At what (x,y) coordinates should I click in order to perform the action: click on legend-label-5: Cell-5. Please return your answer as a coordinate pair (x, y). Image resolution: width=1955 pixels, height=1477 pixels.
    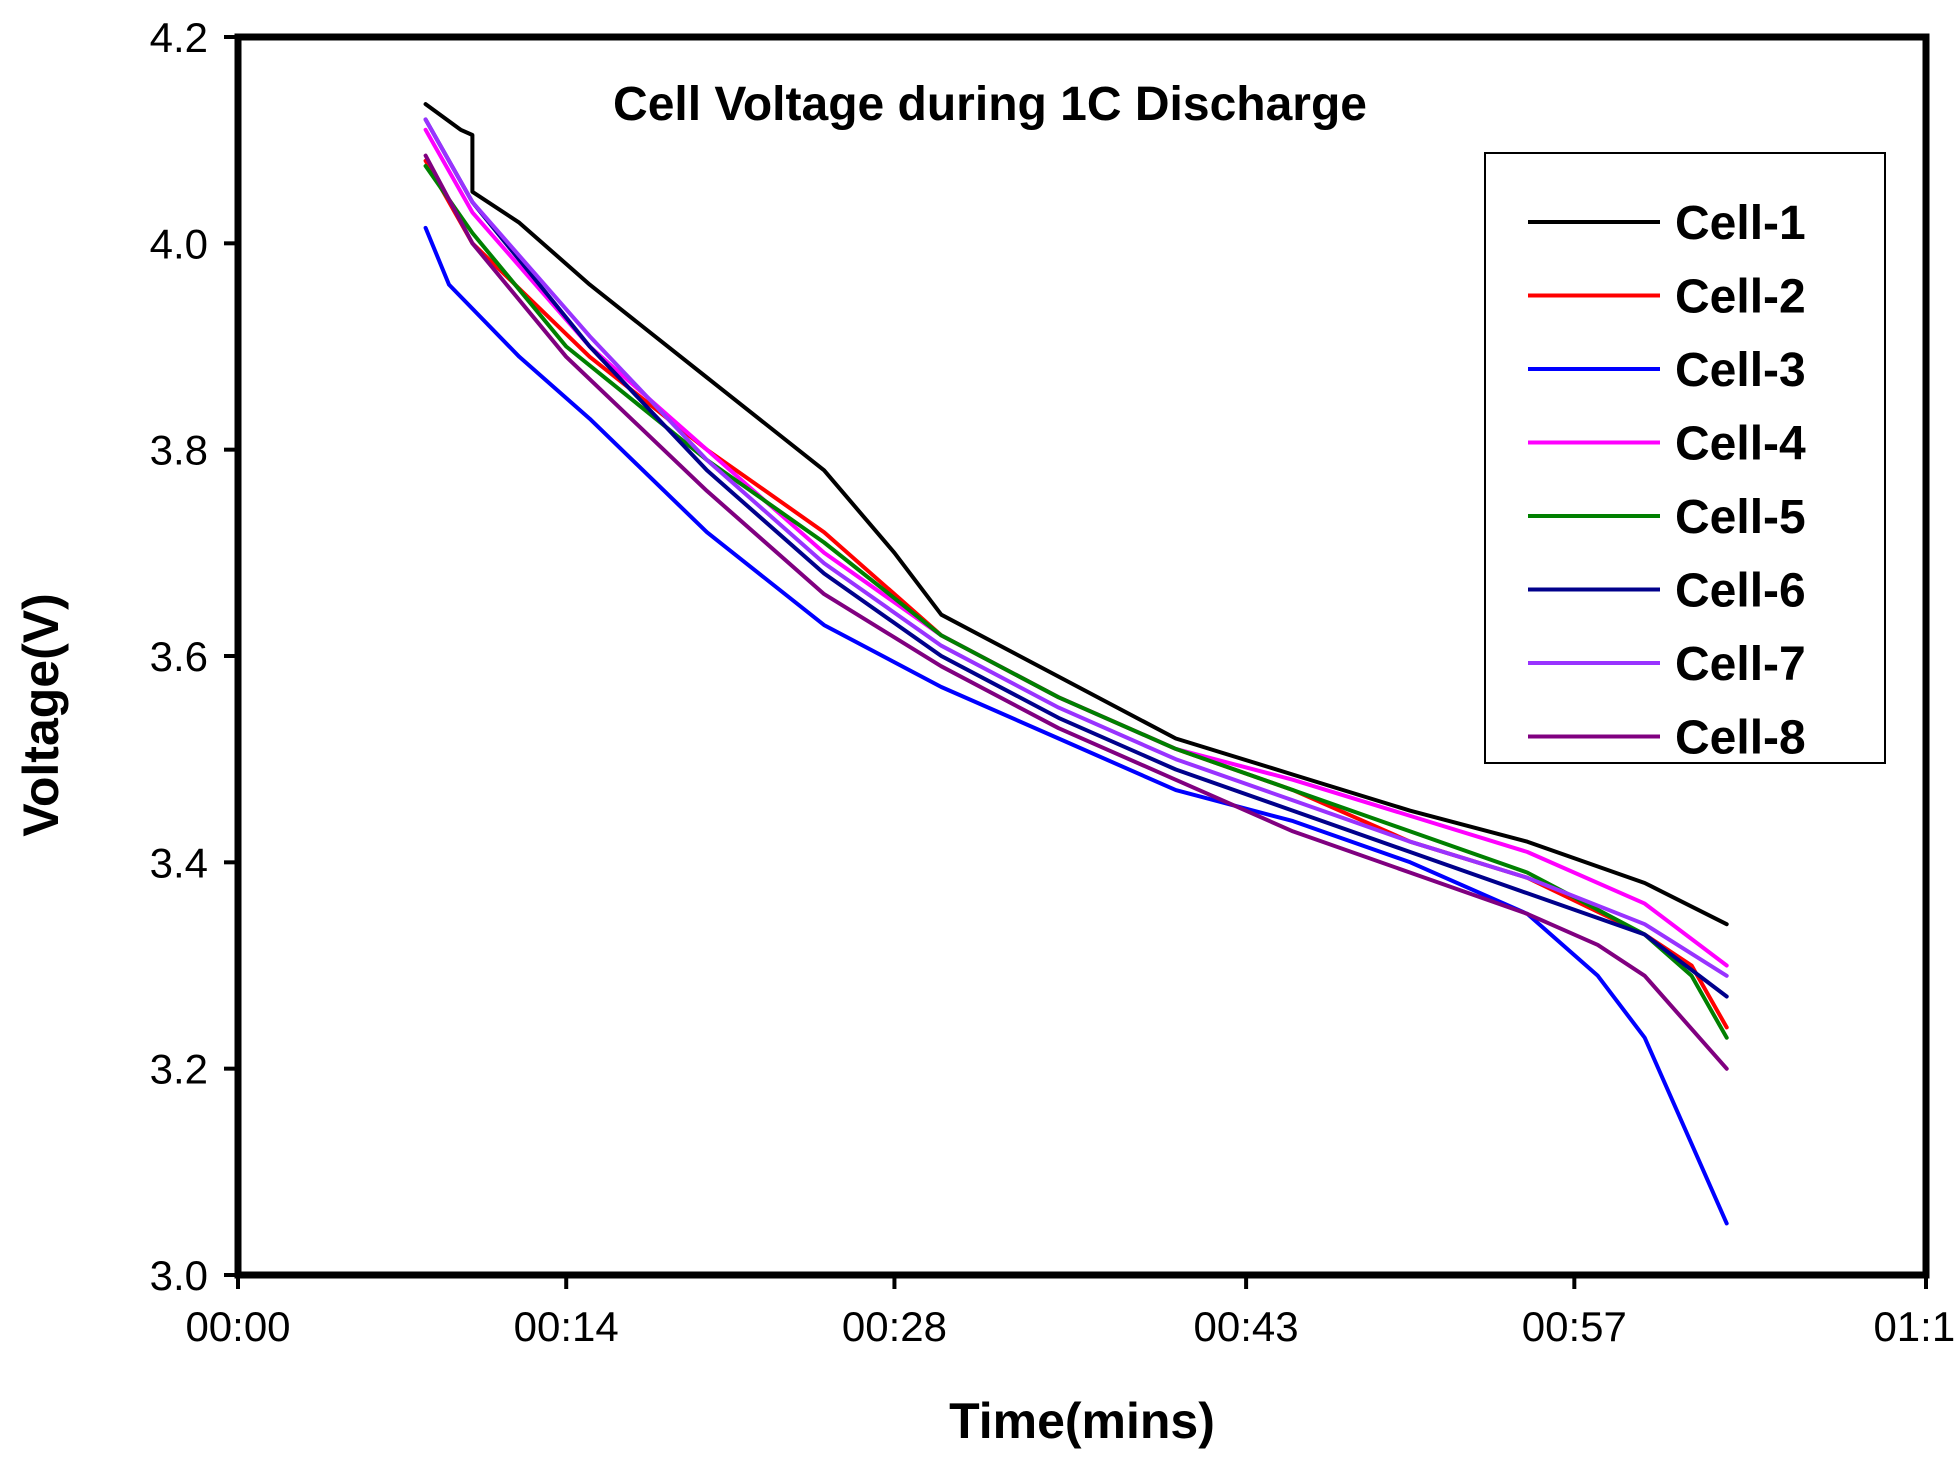
    Looking at the image, I should click on (1740, 517).